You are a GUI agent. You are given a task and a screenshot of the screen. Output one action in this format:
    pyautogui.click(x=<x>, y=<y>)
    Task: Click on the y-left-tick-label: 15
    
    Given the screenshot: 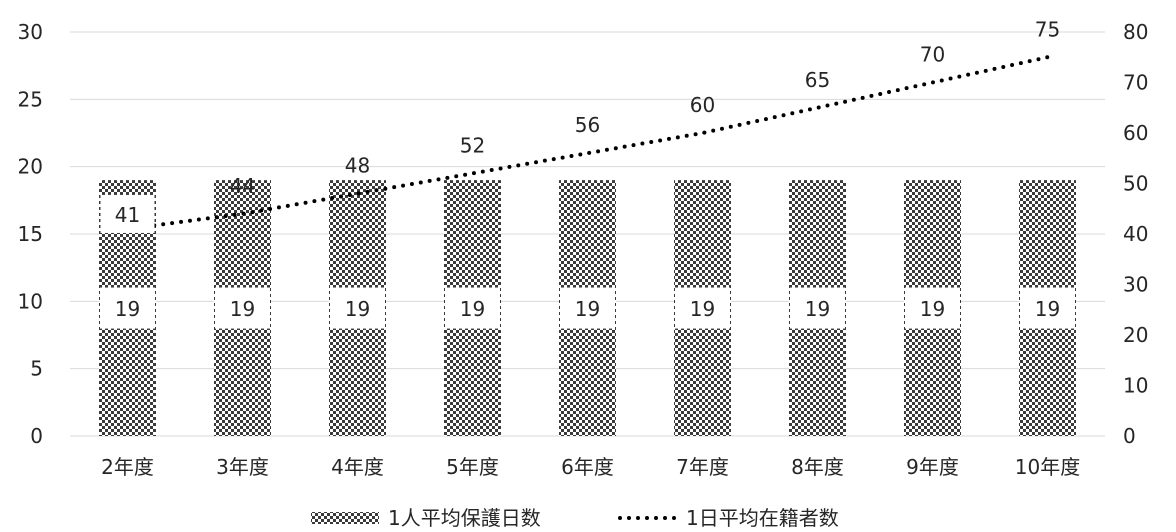 What is the action you would take?
    pyautogui.click(x=30, y=234)
    